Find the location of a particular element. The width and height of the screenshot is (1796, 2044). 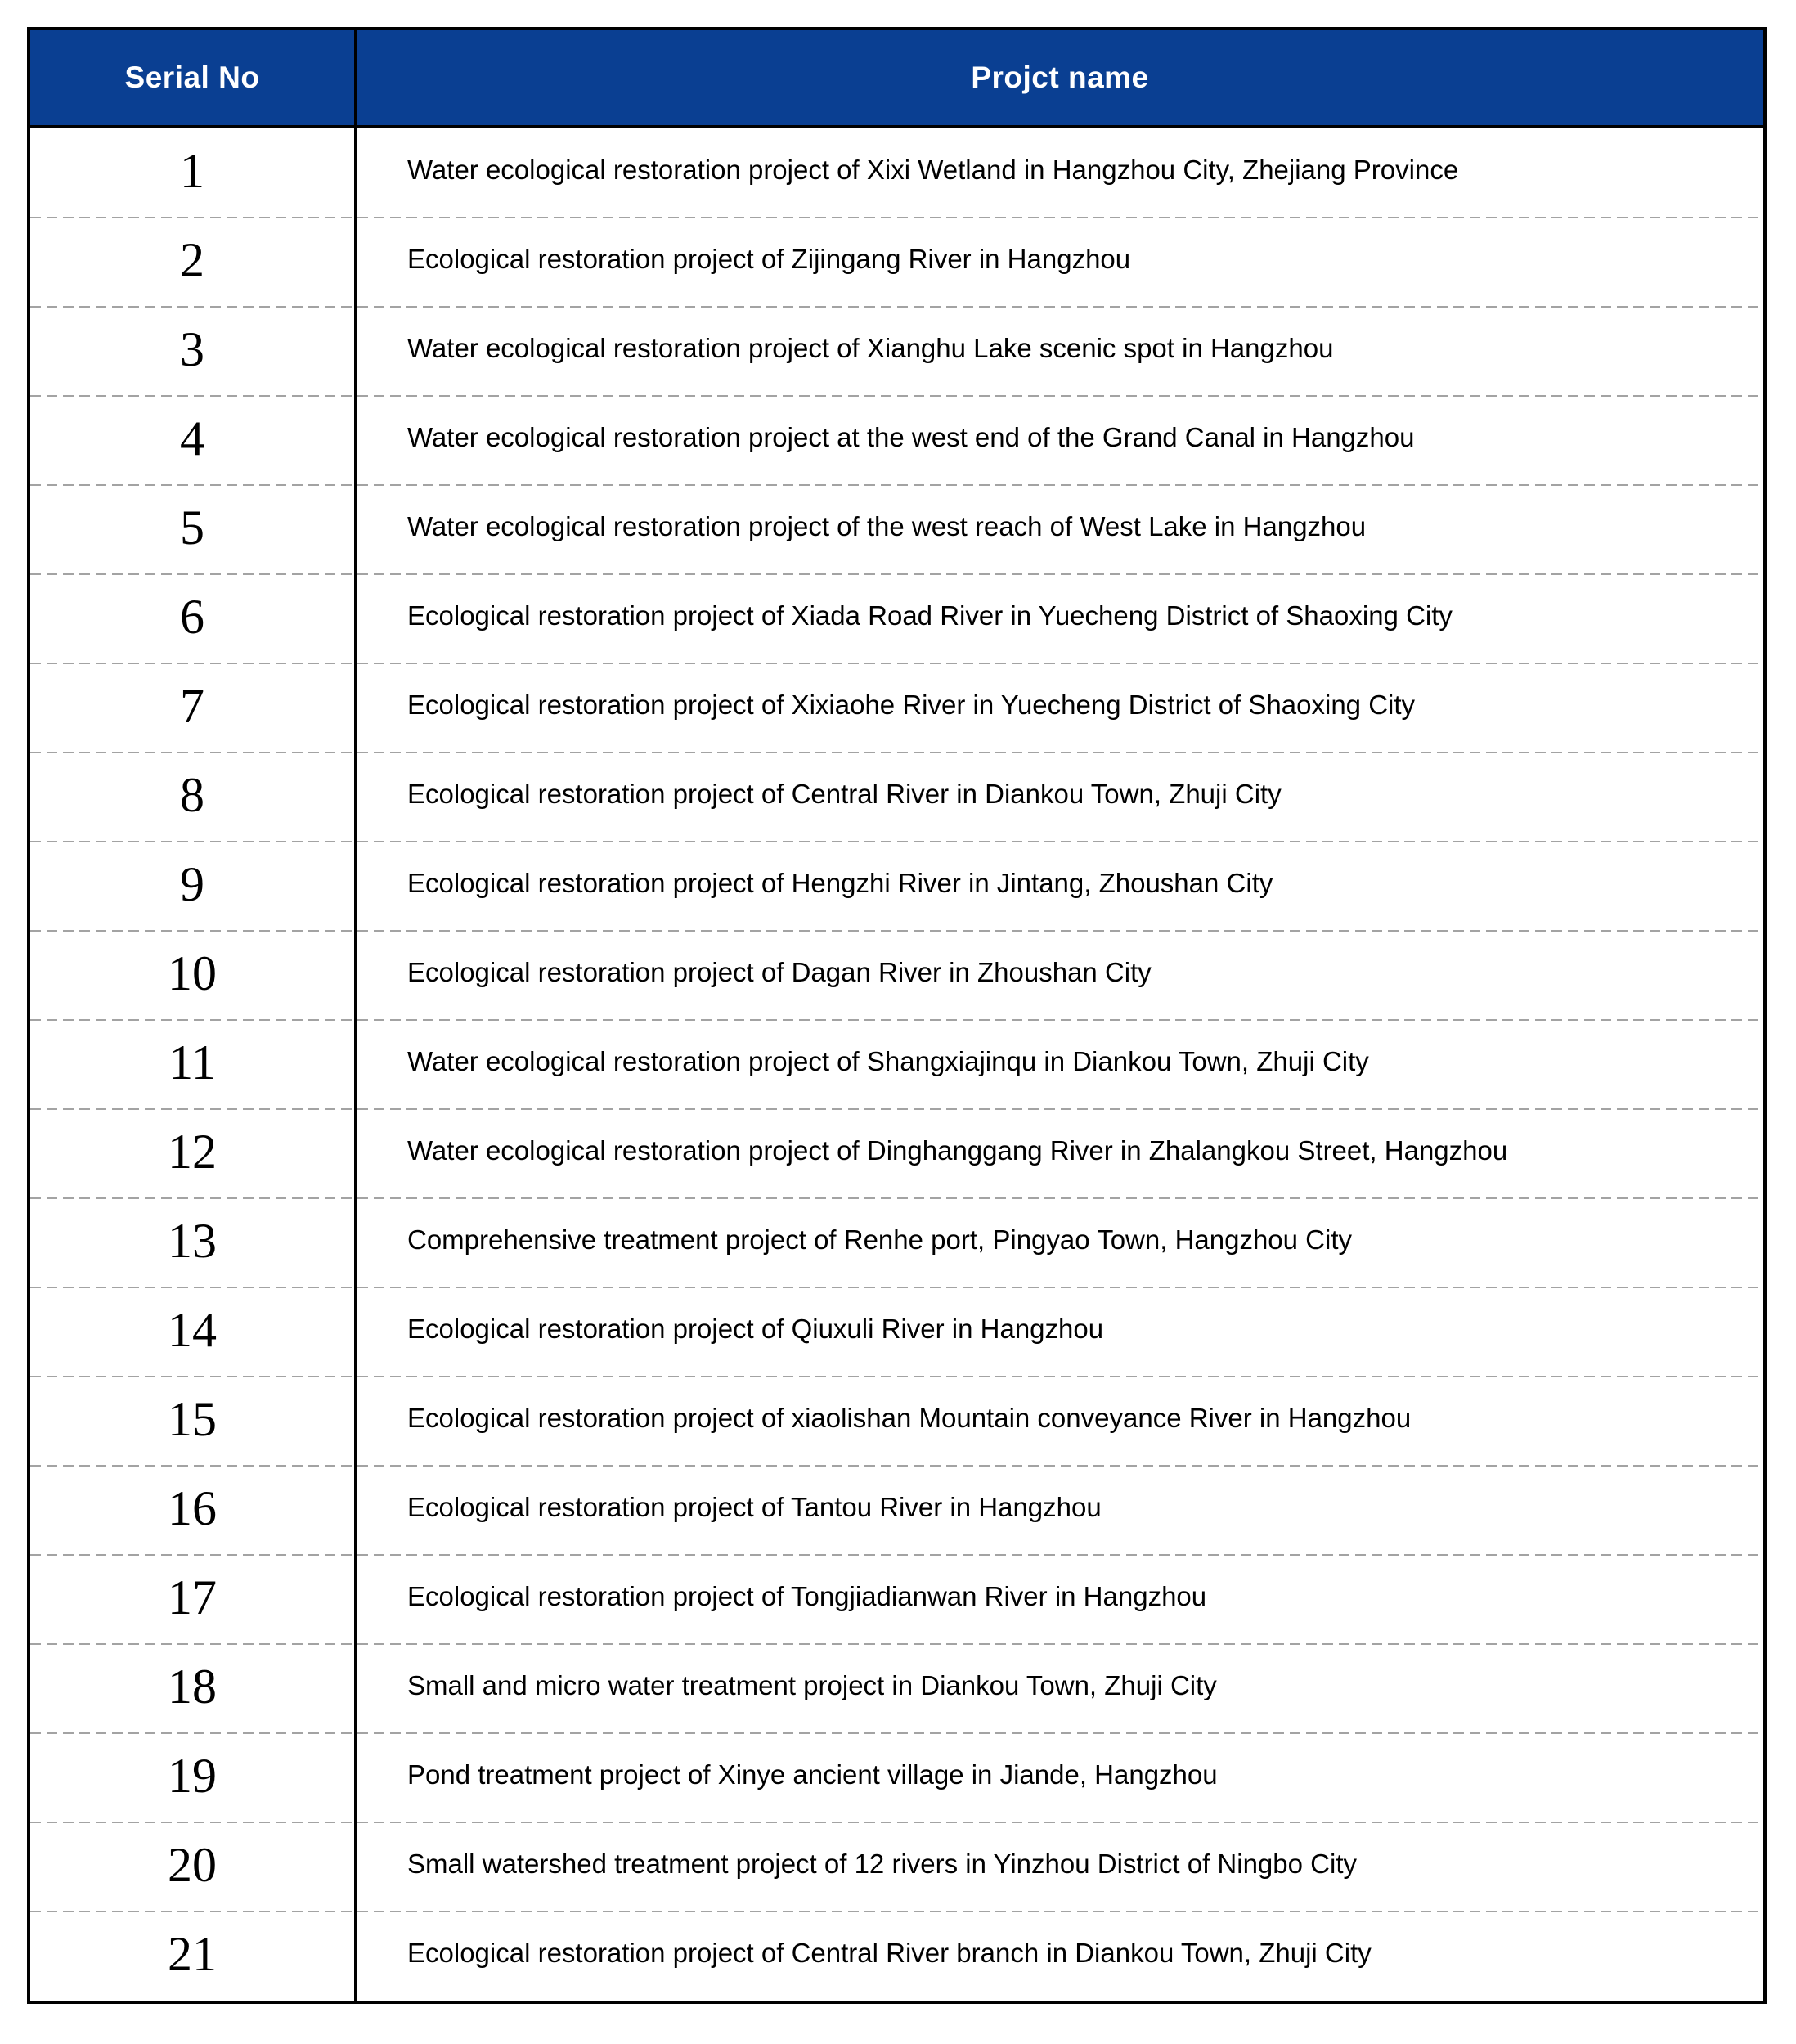

serial-number-cell: 16 is located at coordinates (193, 1510).